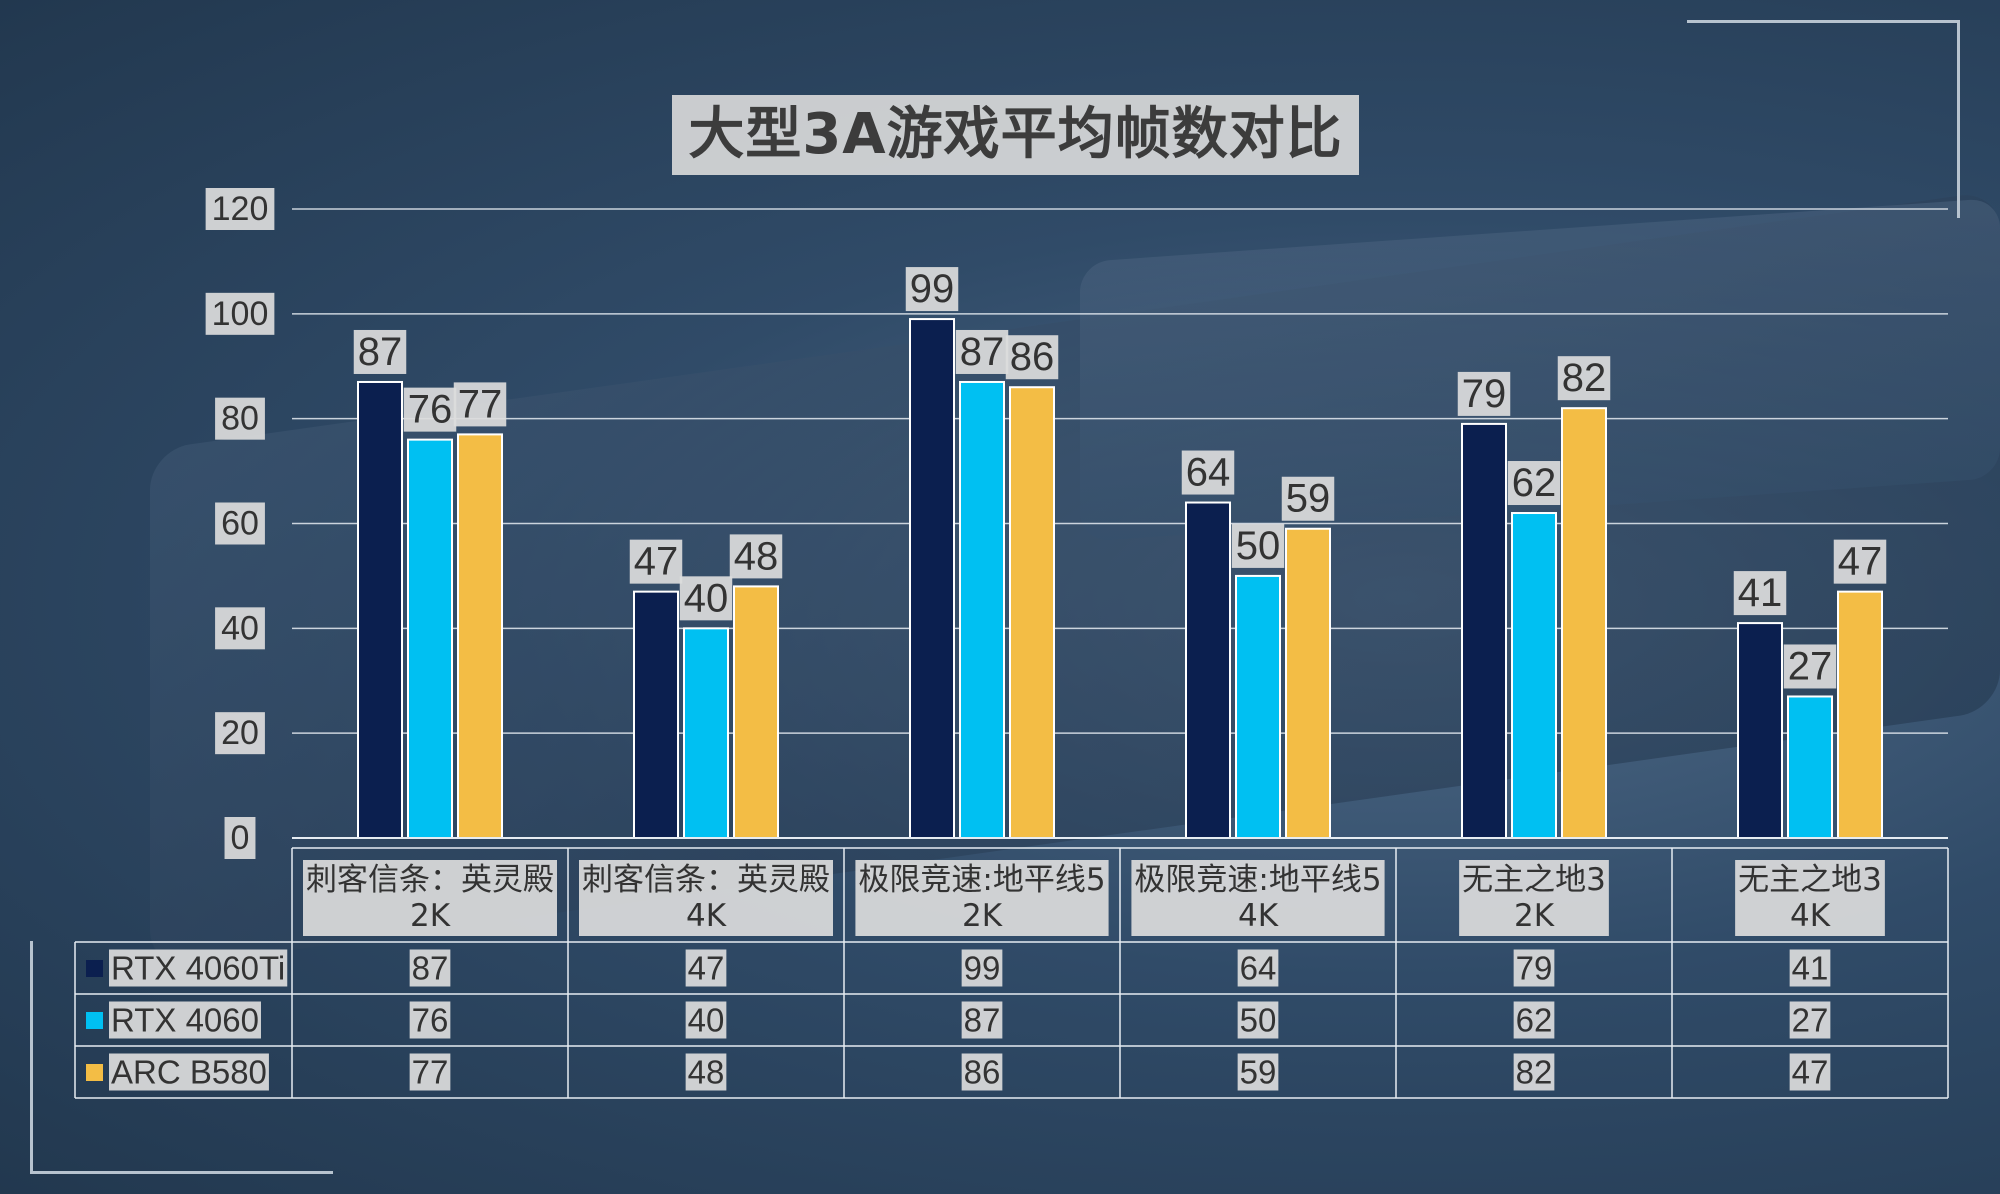 This screenshot has width=2000, height=1194. I want to click on table-cell-arc-b580-0: 77, so click(430, 1072).